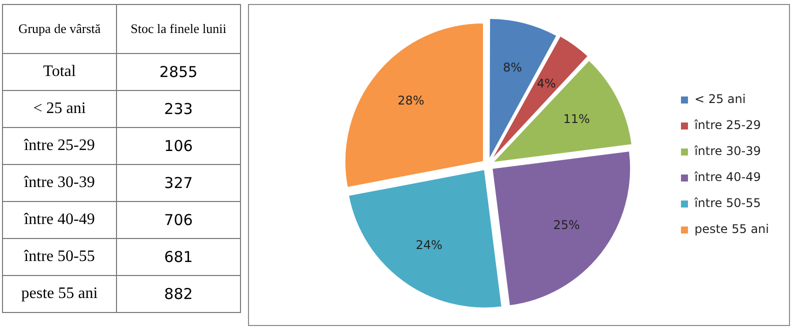  What do you see at coordinates (59, 182) in the screenshot?
I see `category-label: între 30-39` at bounding box center [59, 182].